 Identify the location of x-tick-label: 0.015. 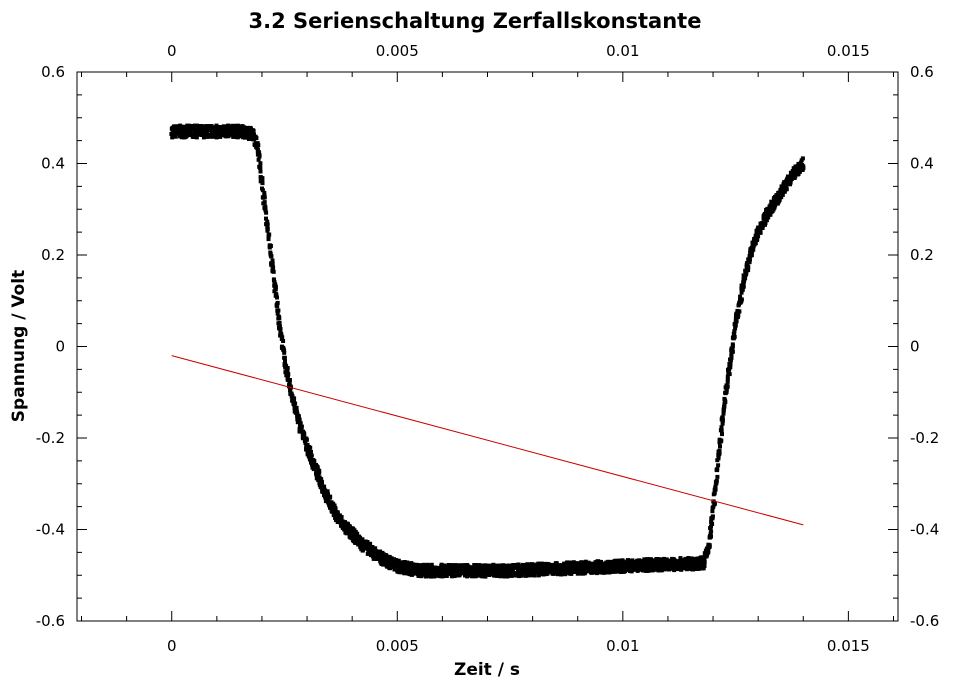
(848, 646).